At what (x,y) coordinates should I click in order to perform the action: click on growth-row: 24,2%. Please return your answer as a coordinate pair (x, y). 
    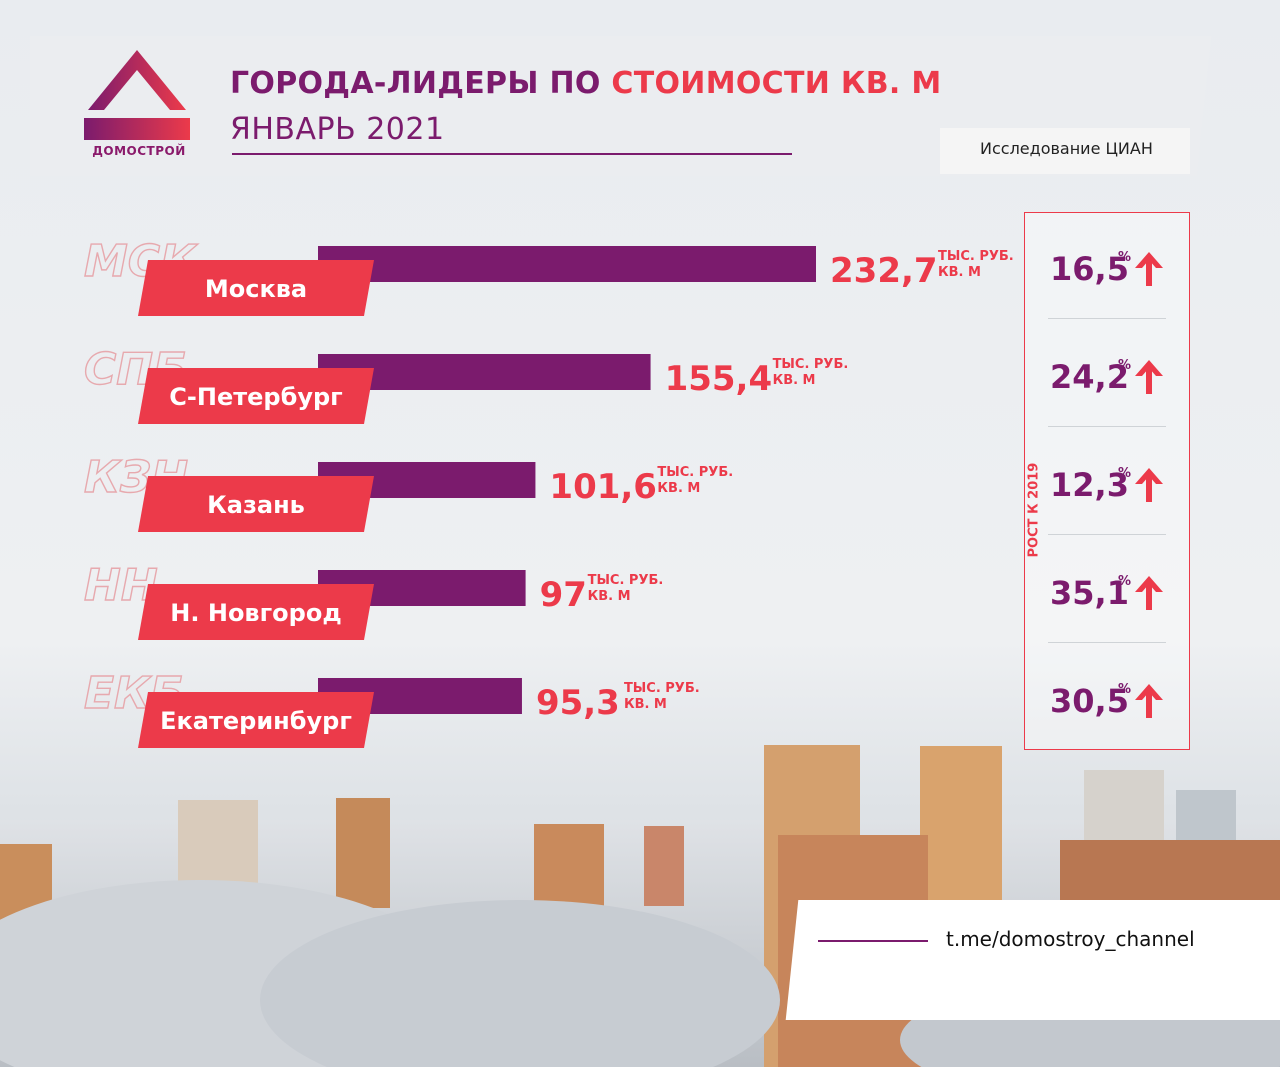
    Looking at the image, I should click on (1114, 377).